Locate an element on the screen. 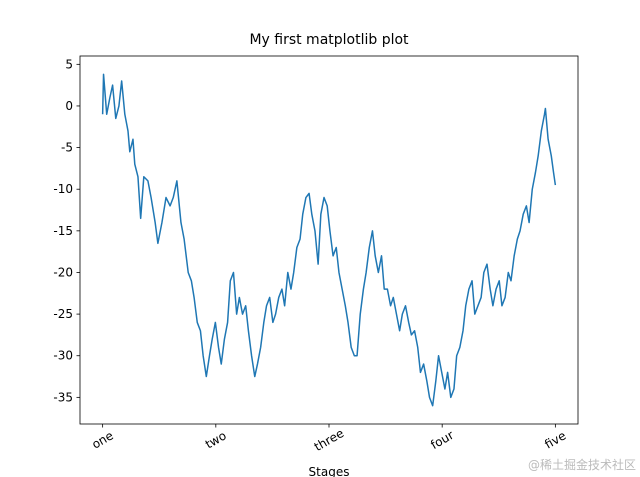 Image resolution: width=640 pixels, height=477 pixels. y-tick-label: -5 is located at coordinates (67, 148).